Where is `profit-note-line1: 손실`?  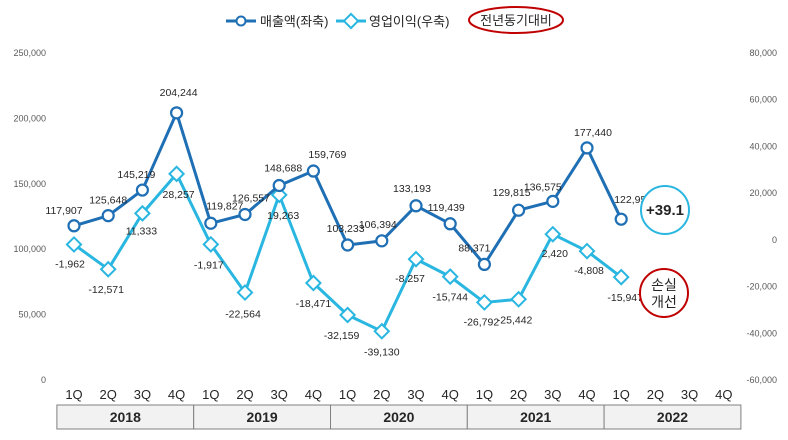
profit-note-line1: 손실 is located at coordinates (664, 285).